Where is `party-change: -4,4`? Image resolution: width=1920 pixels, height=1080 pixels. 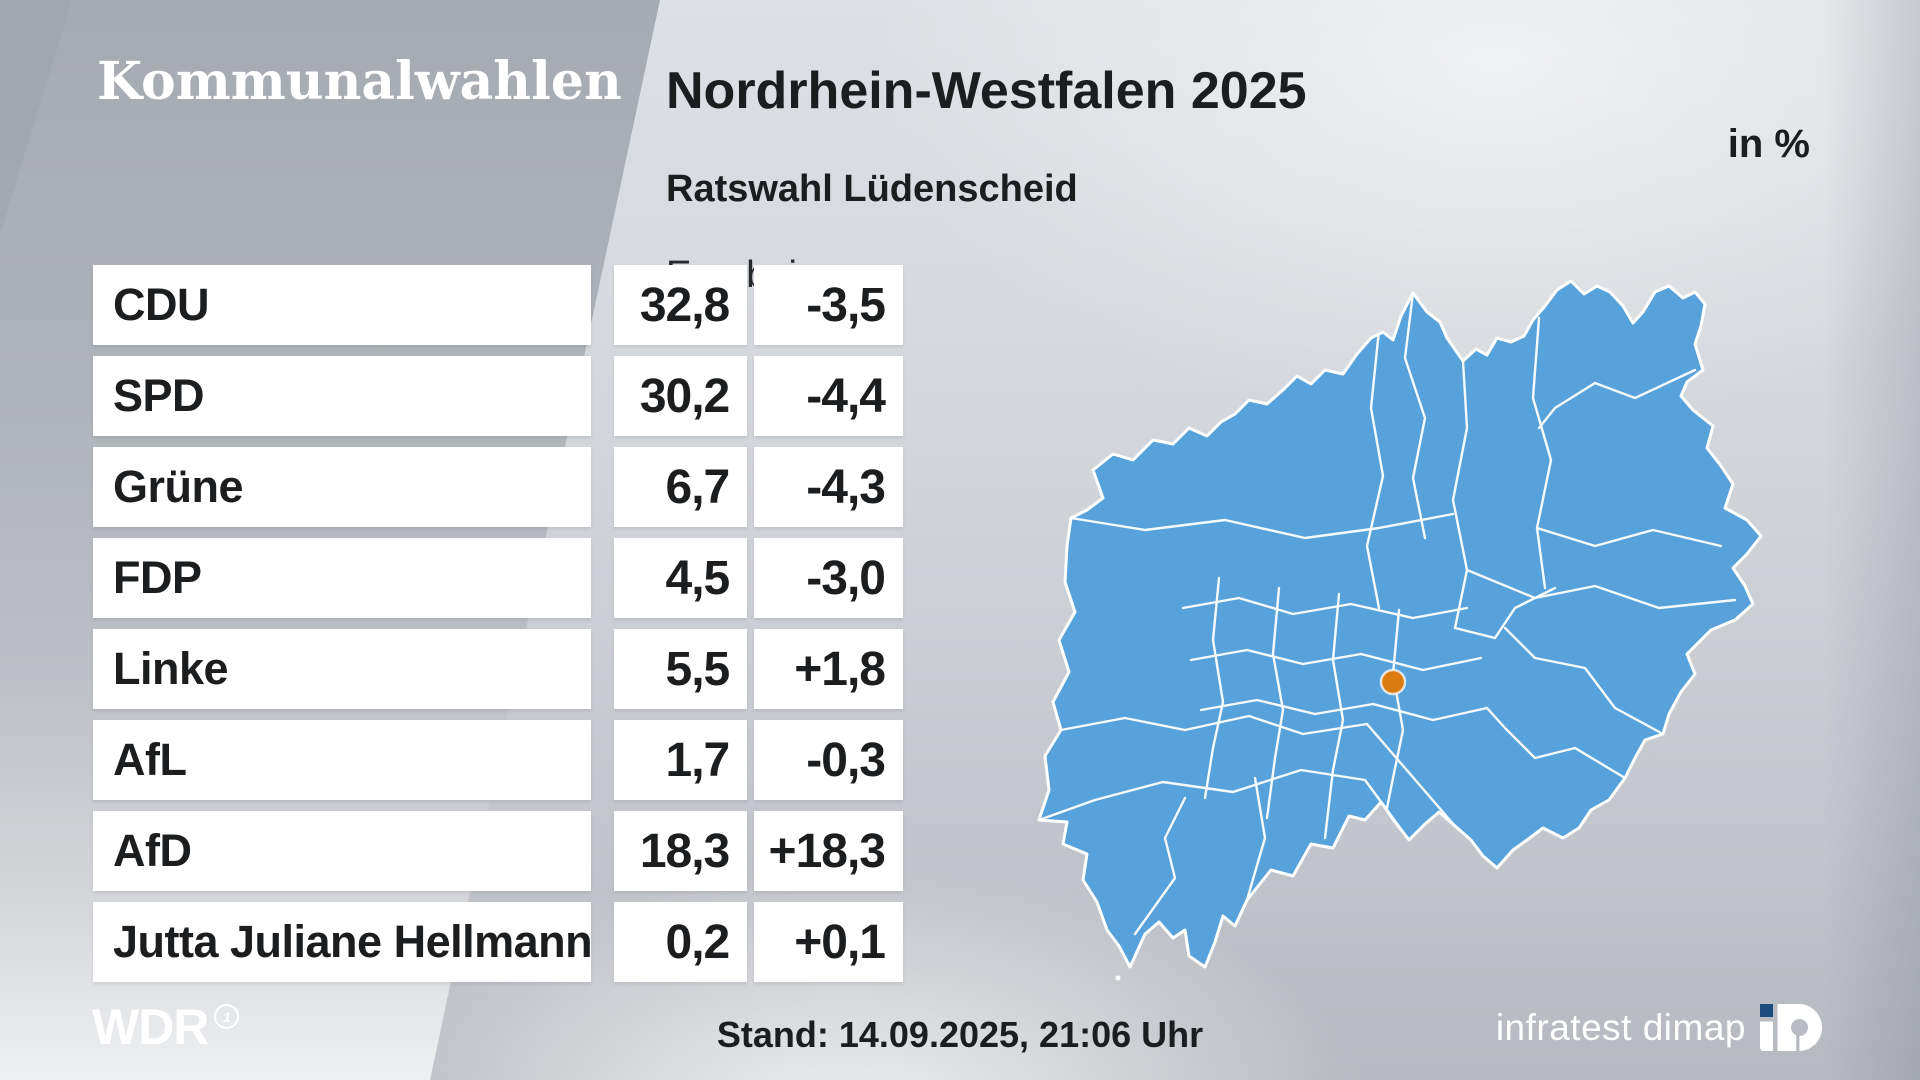
party-change: -4,4 is located at coordinates (828, 396).